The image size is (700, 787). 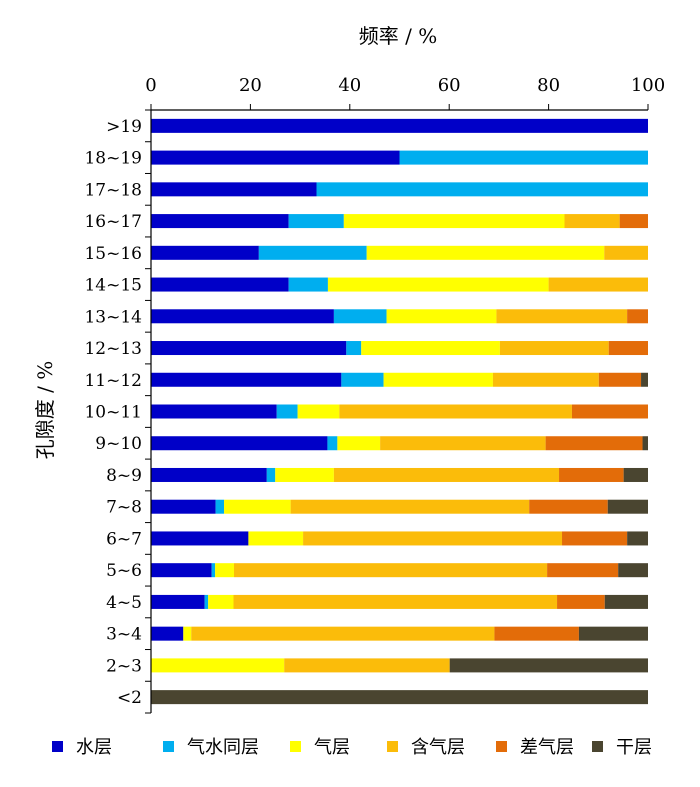 I want to click on y-tick-label-0: >19, so click(x=124, y=127).